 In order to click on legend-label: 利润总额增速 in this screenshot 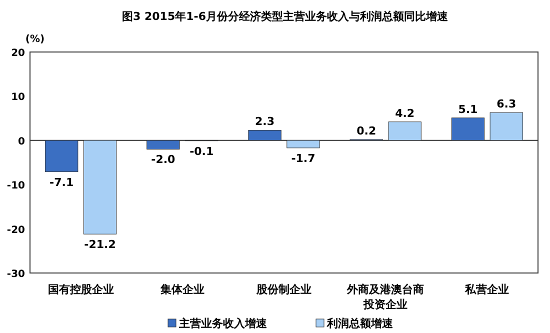, I will do `click(360, 323)`.